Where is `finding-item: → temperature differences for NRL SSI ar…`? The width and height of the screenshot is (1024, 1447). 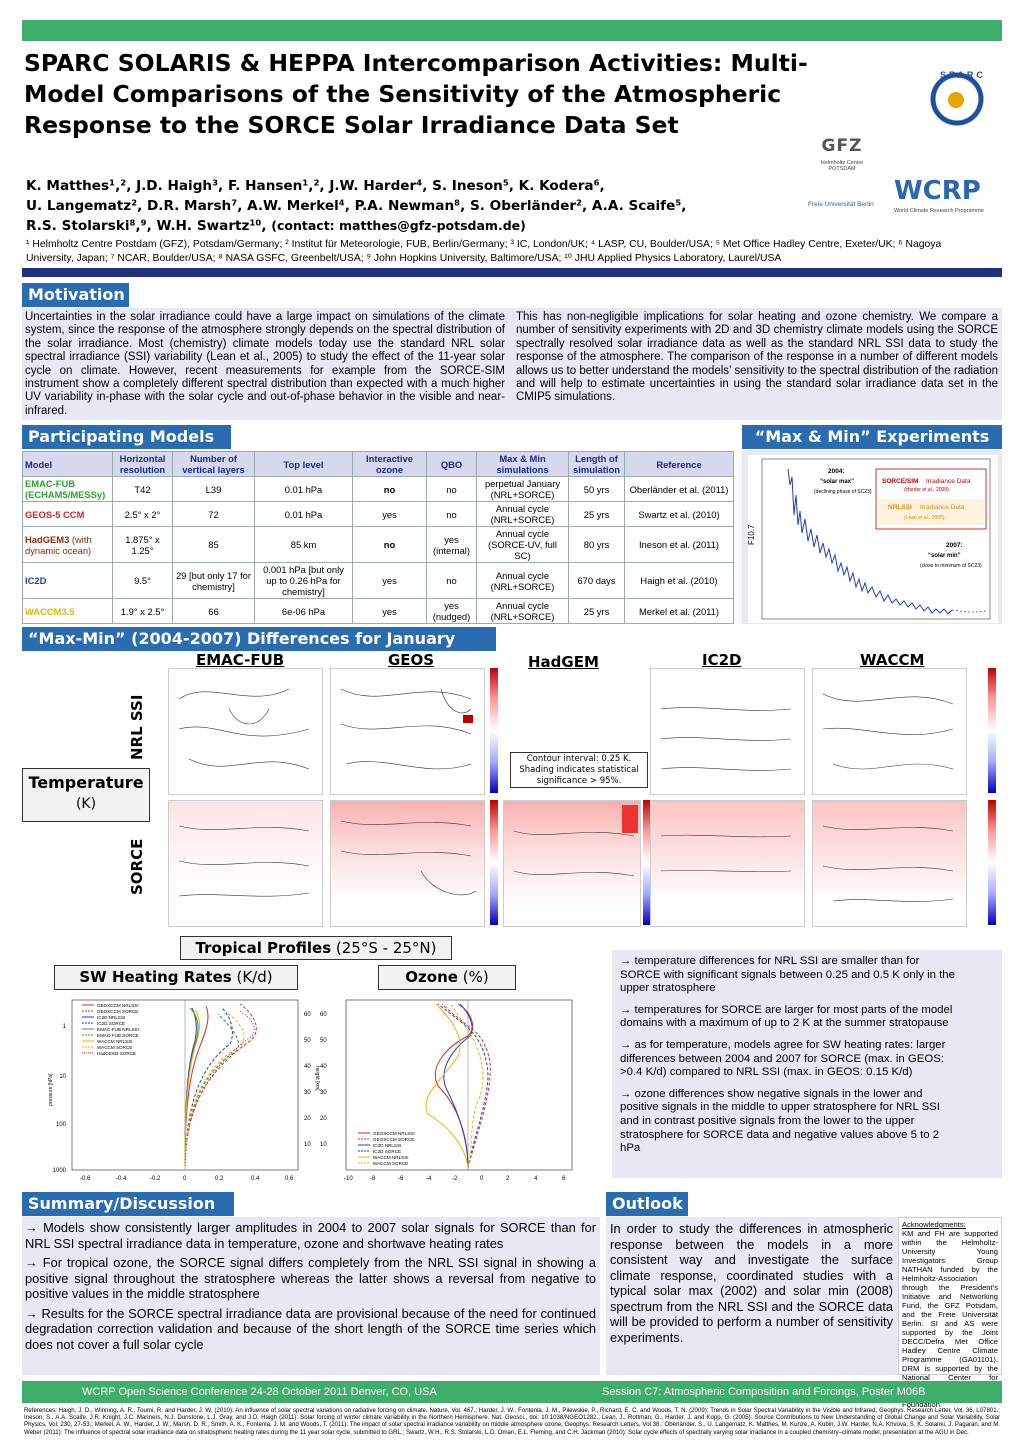 finding-item: → temperature differences for NRL SSI ar… is located at coordinates (787, 975).